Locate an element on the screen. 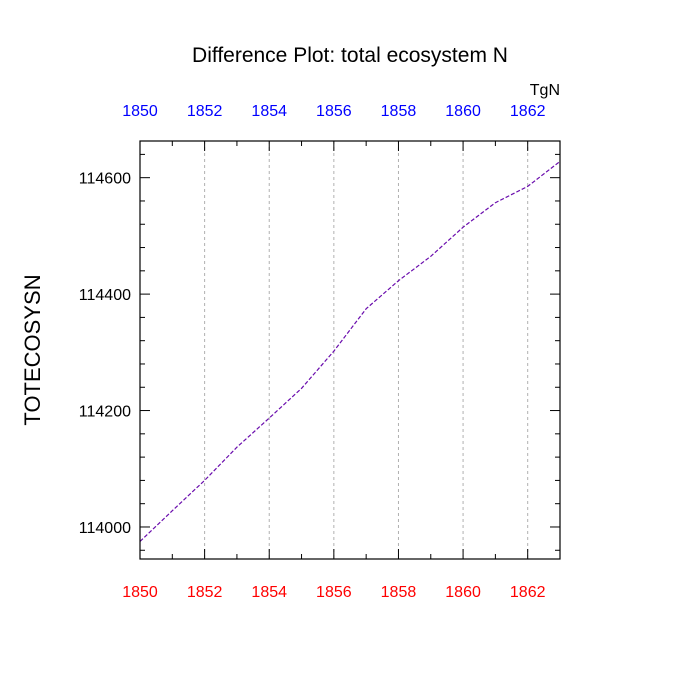  x-tick-label-top: 1856 is located at coordinates (334, 111).